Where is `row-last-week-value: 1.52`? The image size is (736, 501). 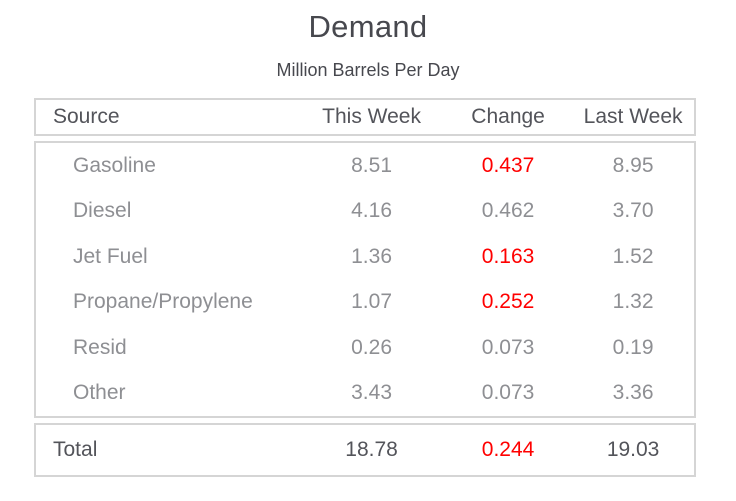 row-last-week-value: 1.52 is located at coordinates (633, 256).